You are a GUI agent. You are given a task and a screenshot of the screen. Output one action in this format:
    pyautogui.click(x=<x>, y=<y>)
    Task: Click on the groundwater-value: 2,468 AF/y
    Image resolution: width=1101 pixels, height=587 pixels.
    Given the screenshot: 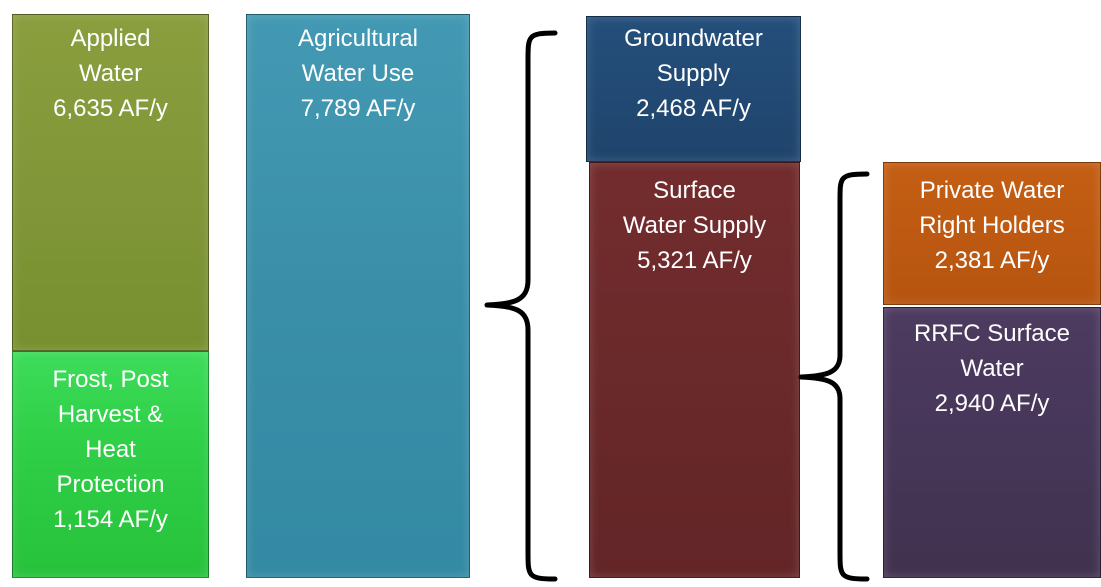 What is the action you would take?
    pyautogui.click(x=693, y=108)
    